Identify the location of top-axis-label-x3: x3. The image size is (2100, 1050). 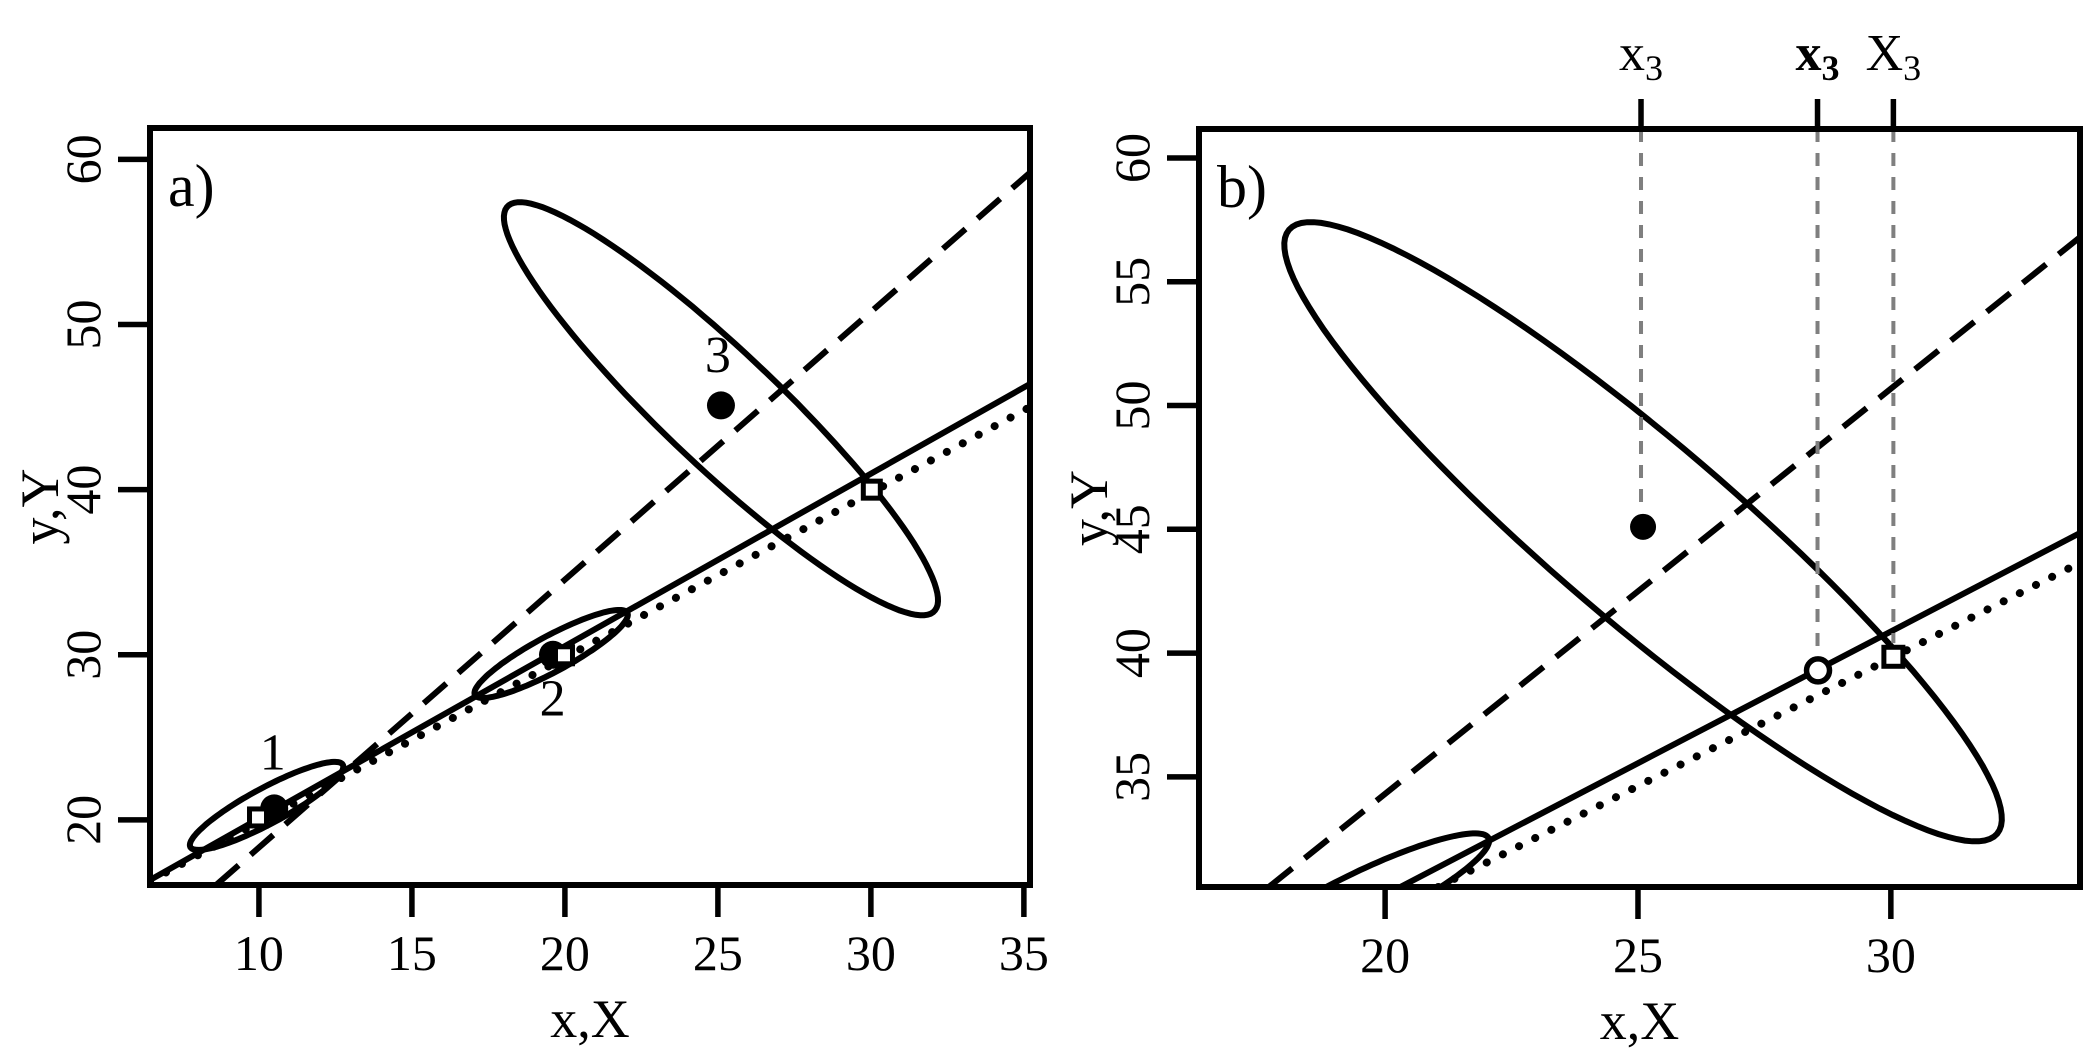
(1641, 56).